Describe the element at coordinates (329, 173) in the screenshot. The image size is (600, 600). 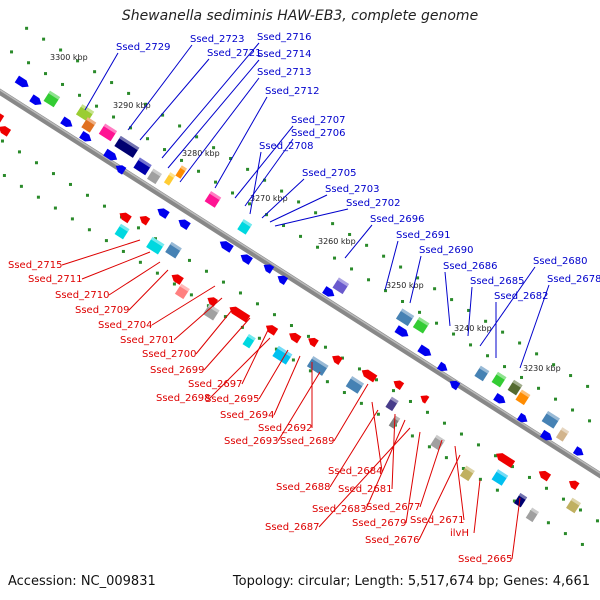
I see `gene-label-forward: Ssed_2705` at that location.